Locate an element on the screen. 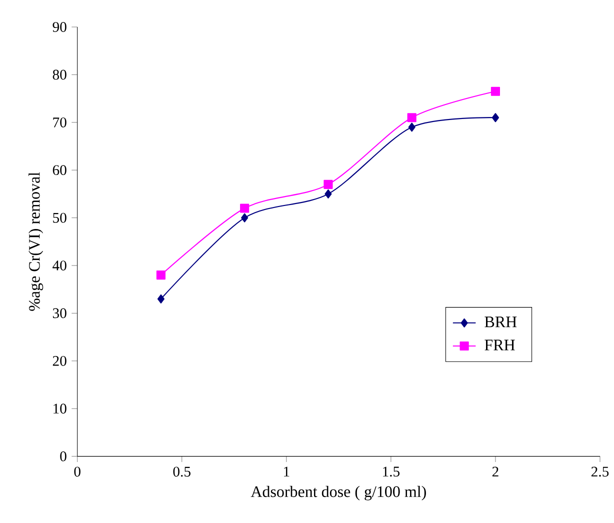  y-tick-label: 90 is located at coordinates (59, 27).